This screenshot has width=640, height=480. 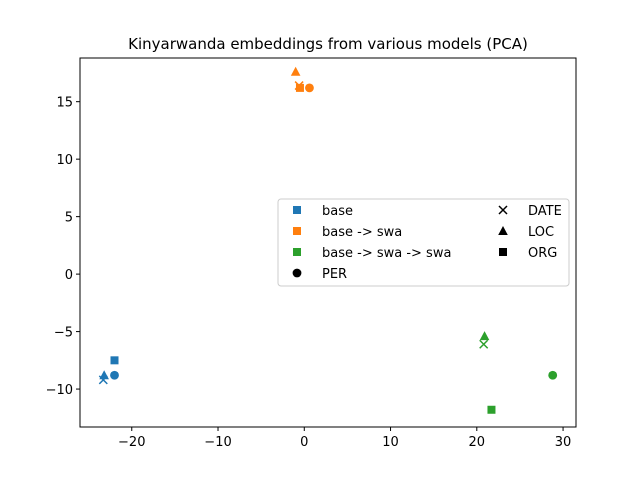 What do you see at coordinates (362, 232) in the screenshot?
I see `legend-label: base -> swa` at bounding box center [362, 232].